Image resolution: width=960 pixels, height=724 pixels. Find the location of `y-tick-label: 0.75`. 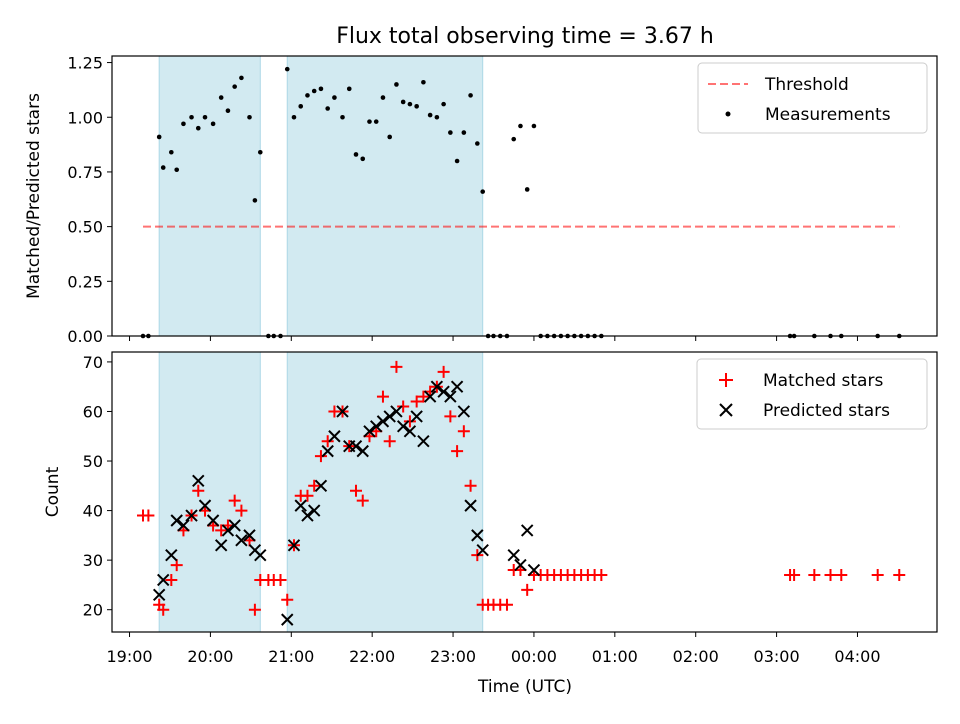

y-tick-label: 0.75 is located at coordinates (85, 172).